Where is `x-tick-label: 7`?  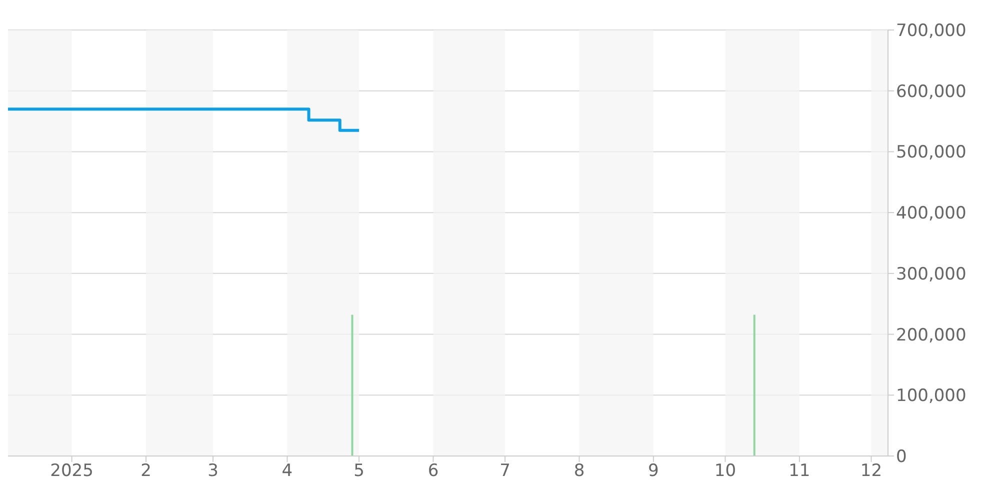 x-tick-label: 7 is located at coordinates (505, 471).